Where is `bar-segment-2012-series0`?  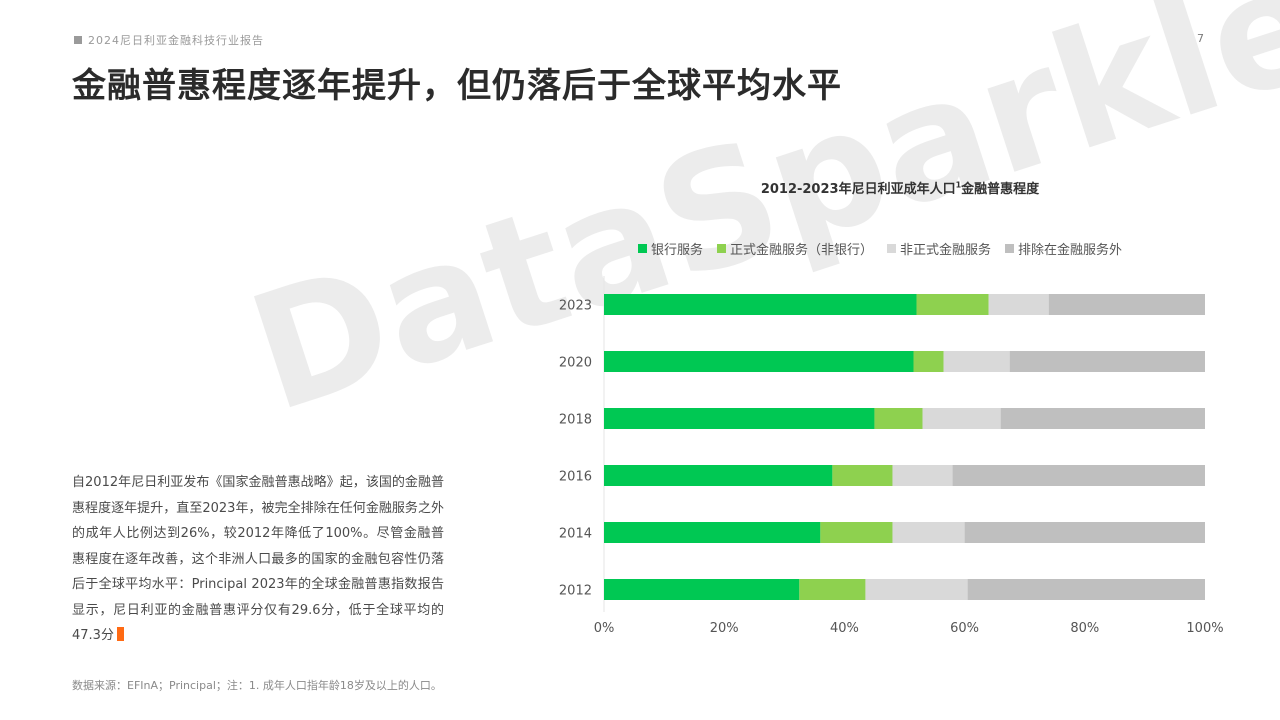 bar-segment-2012-series0 is located at coordinates (702, 589).